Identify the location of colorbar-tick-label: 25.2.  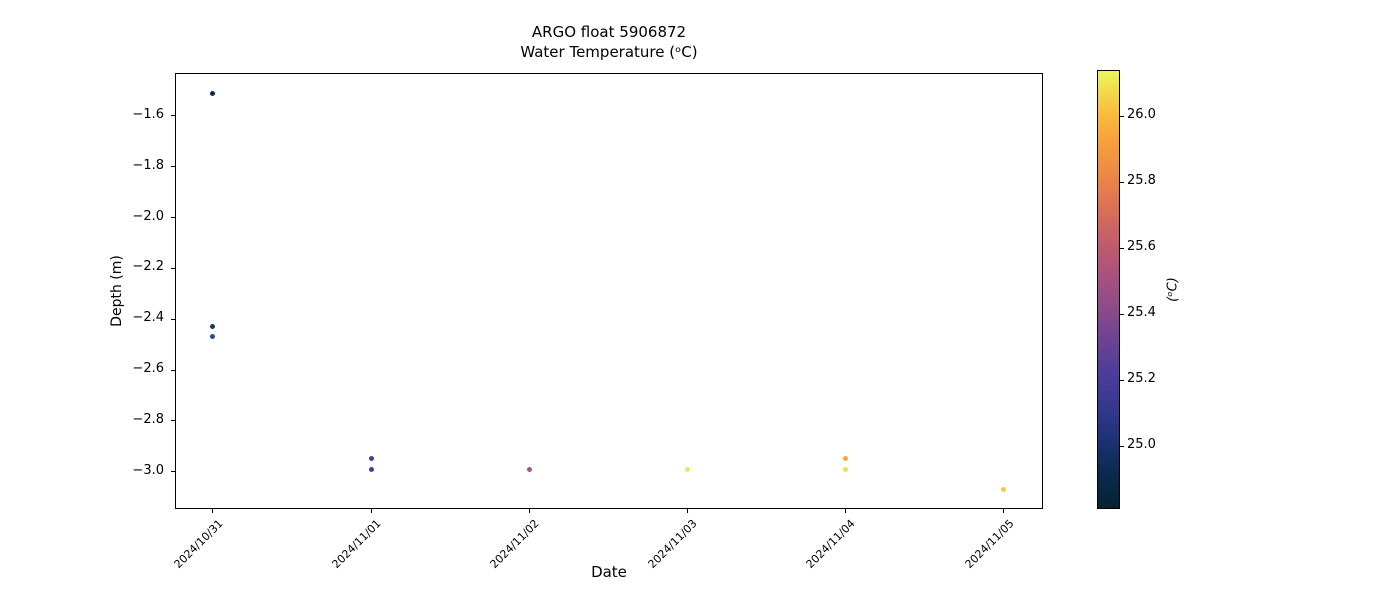
(1141, 379).